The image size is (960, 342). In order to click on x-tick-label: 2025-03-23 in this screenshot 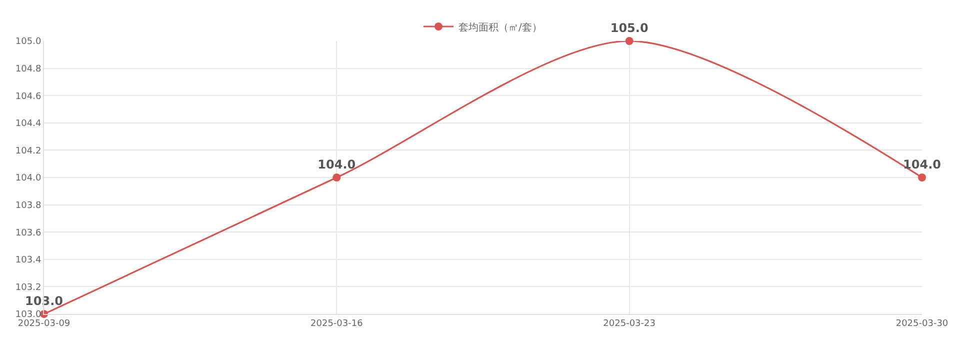, I will do `click(629, 323)`.